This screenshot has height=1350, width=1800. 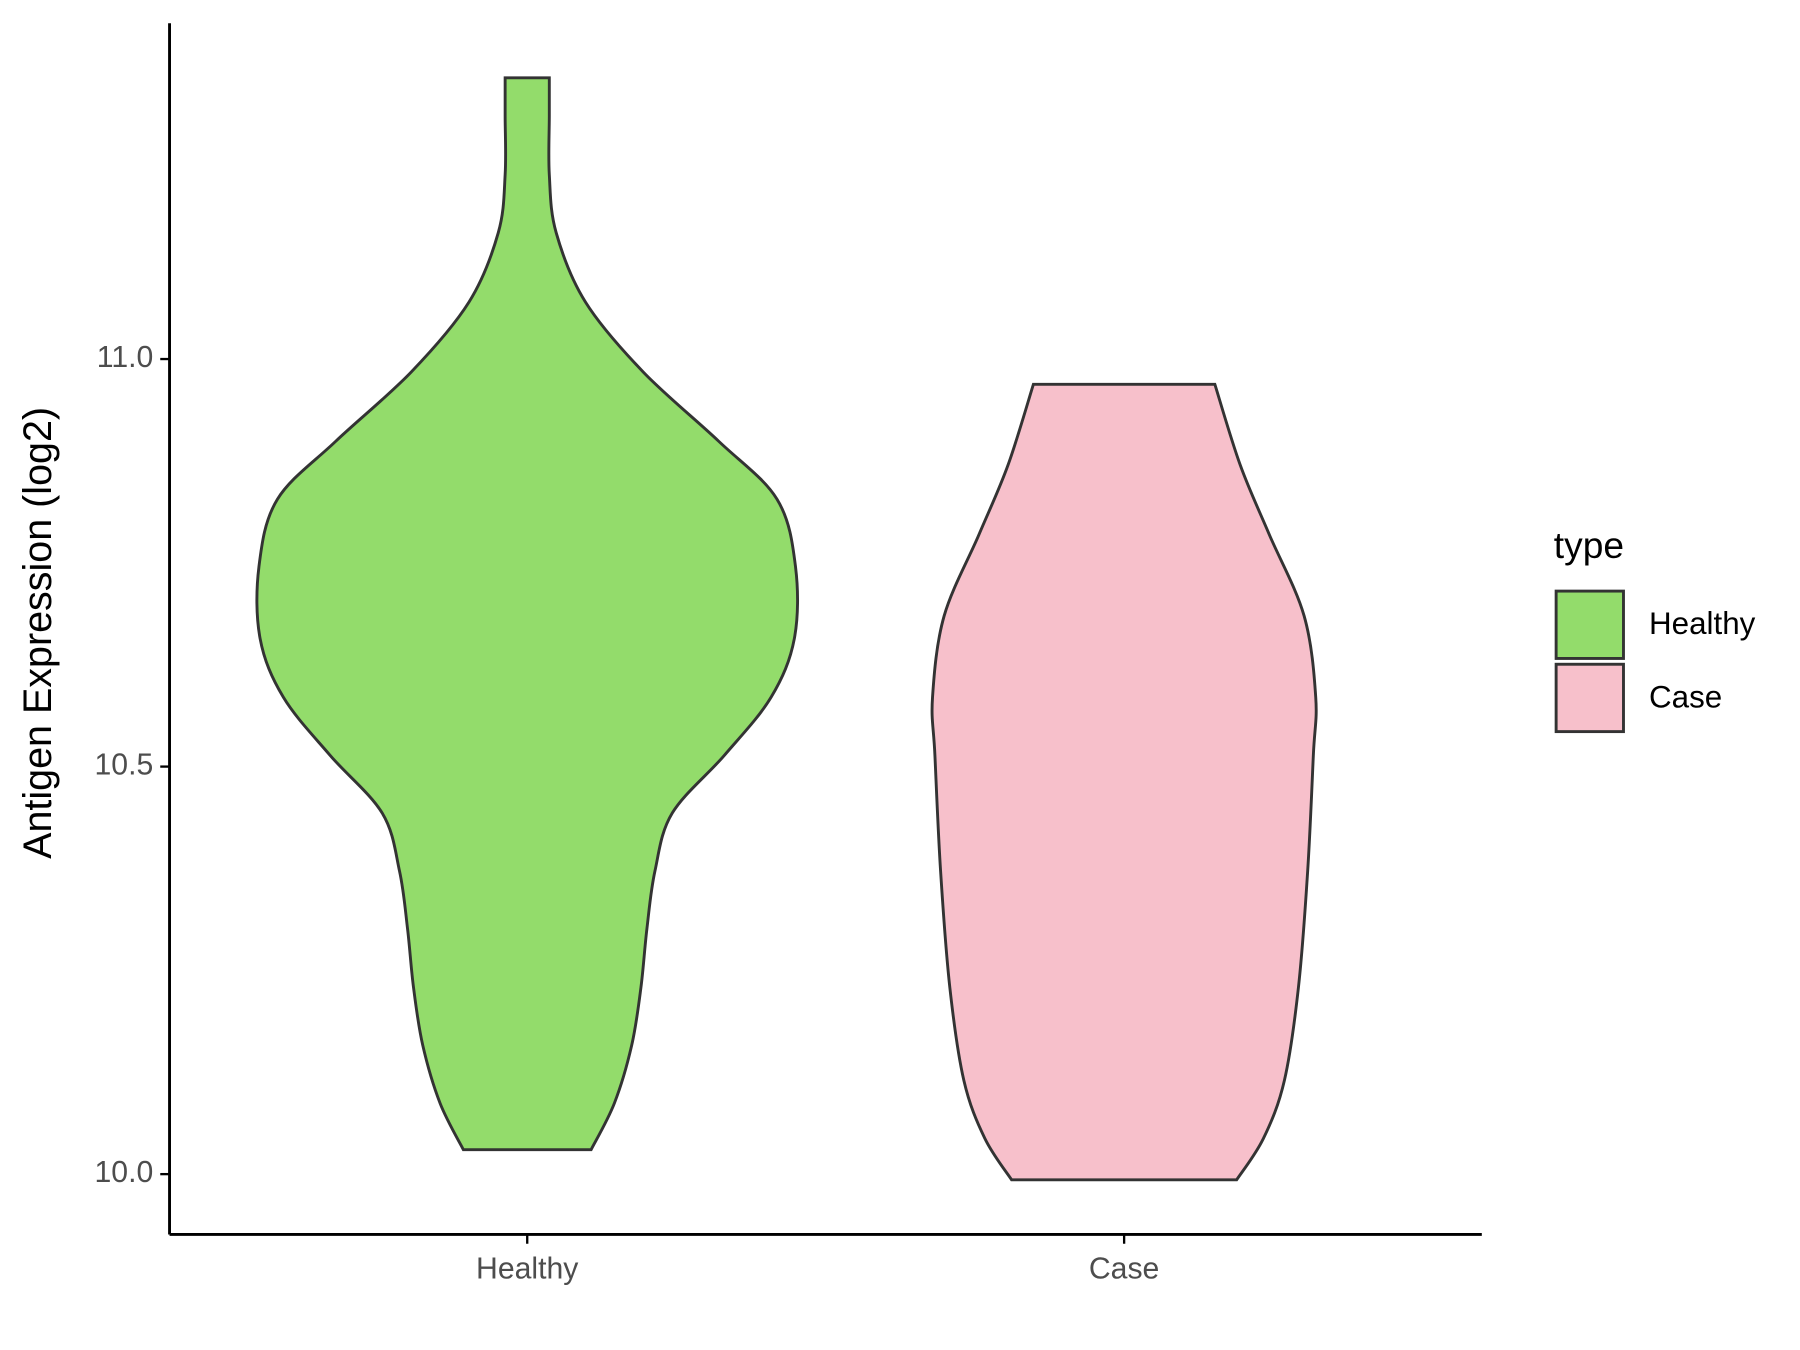 What do you see at coordinates (124, 765) in the screenshot?
I see `y-tick-label: 10.5` at bounding box center [124, 765].